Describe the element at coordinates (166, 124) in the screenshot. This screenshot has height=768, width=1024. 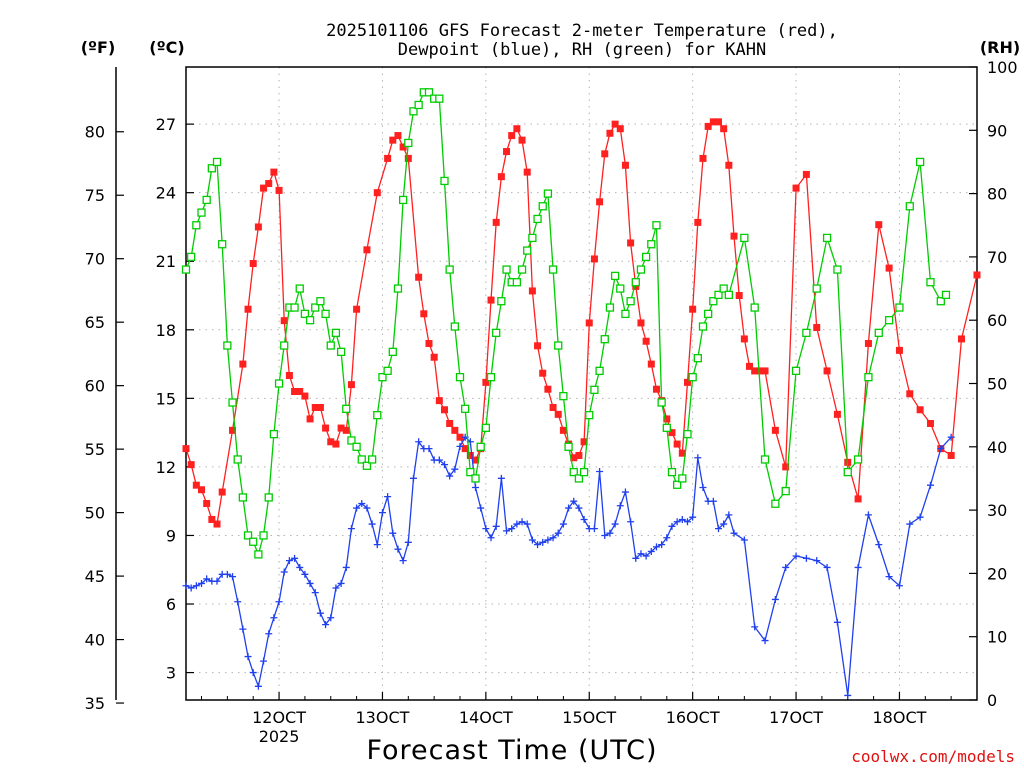
I see `celsius-tick-label: 27` at that location.